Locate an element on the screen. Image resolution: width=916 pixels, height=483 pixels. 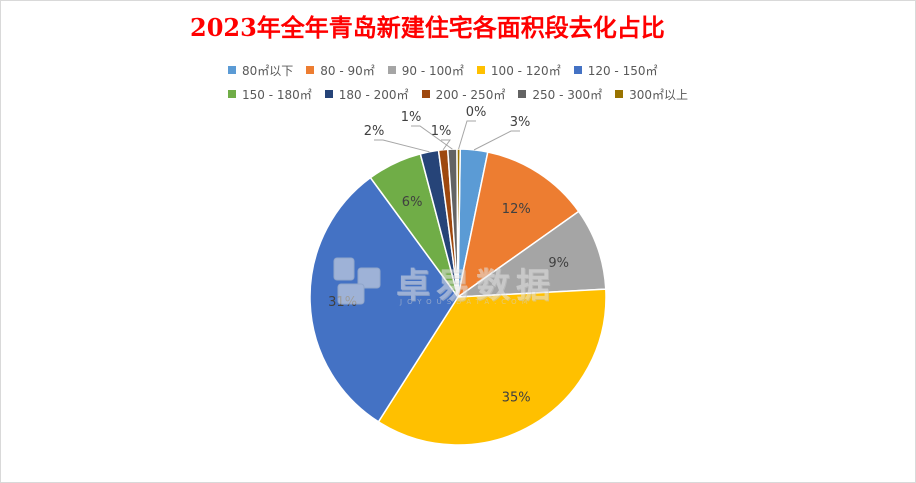
legend-item-80-below: 80㎡以下 is located at coordinates (260, 70).